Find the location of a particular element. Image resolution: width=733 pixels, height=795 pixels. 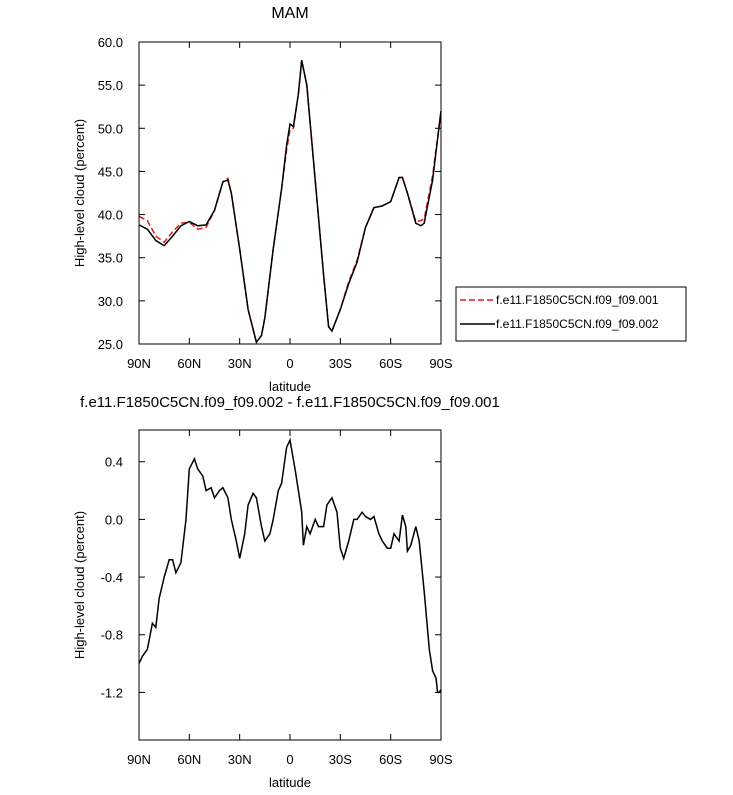

y-tick-label: 45.0 is located at coordinates (110, 171).